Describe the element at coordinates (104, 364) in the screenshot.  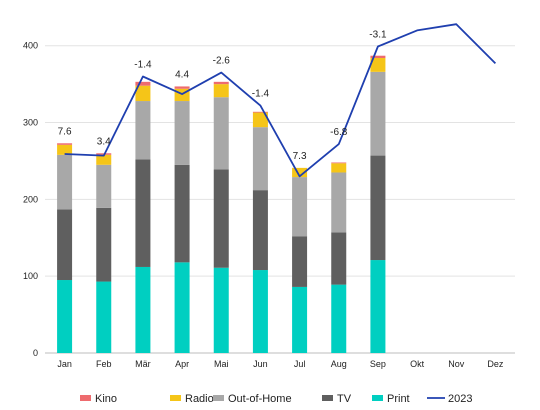
I see `x-tick-label: Feb` at that location.